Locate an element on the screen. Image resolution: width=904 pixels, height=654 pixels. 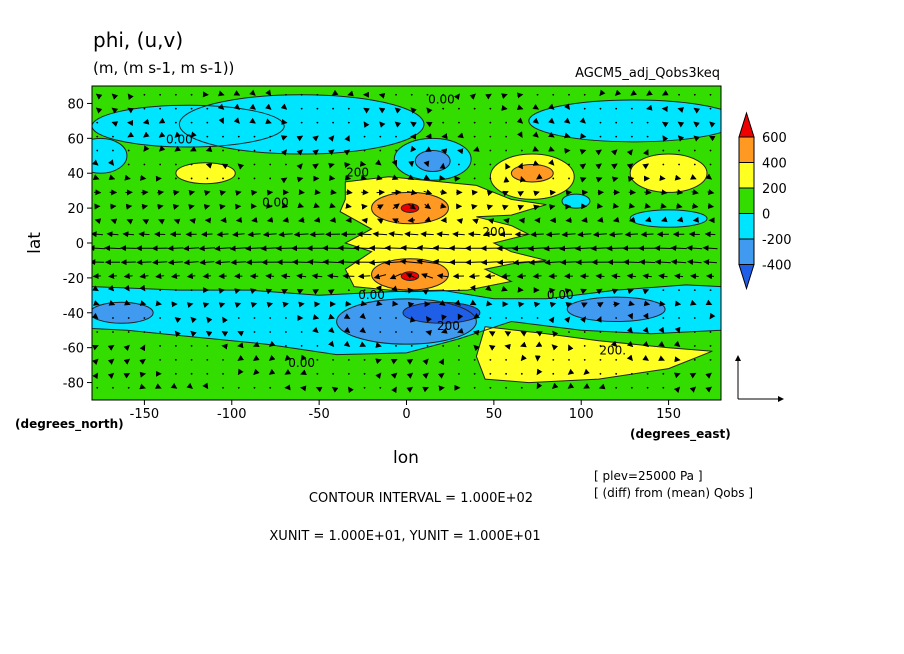
colorbar-swatch is located at coordinates (746, 251).